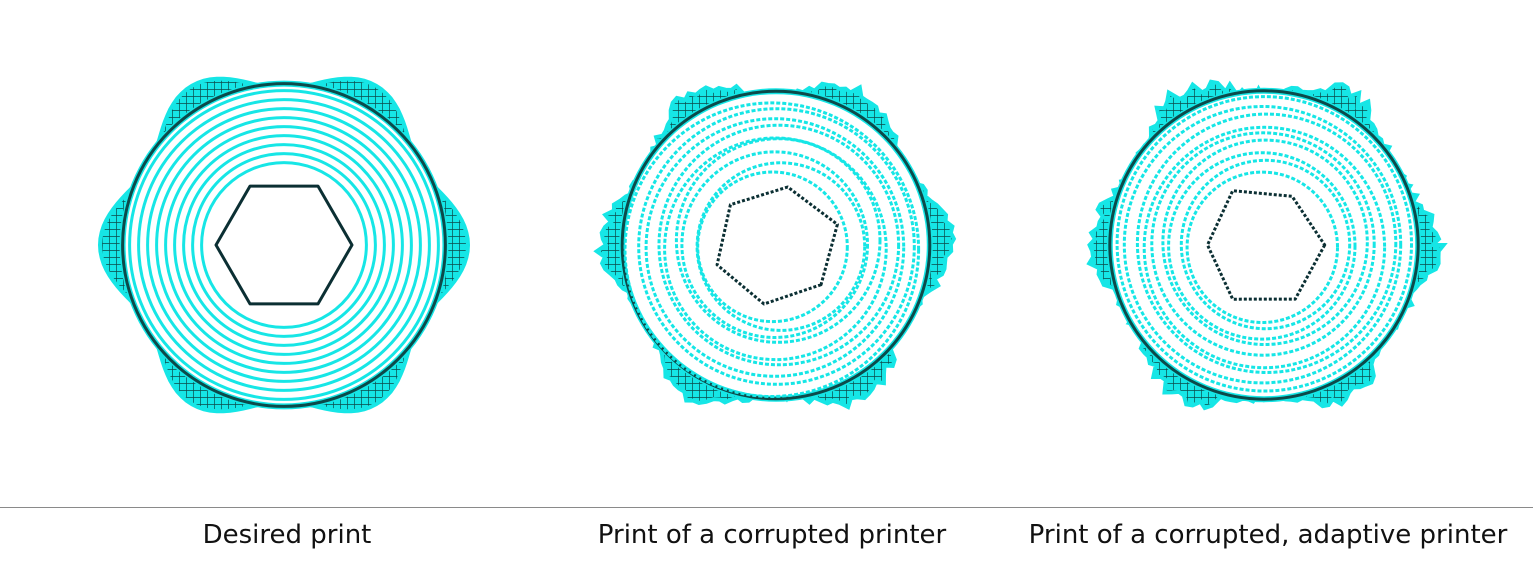  Describe the element at coordinates (1268, 535) in the screenshot. I see `caption-adaptive-print: Print of a corrupted, adaptive printer` at that location.